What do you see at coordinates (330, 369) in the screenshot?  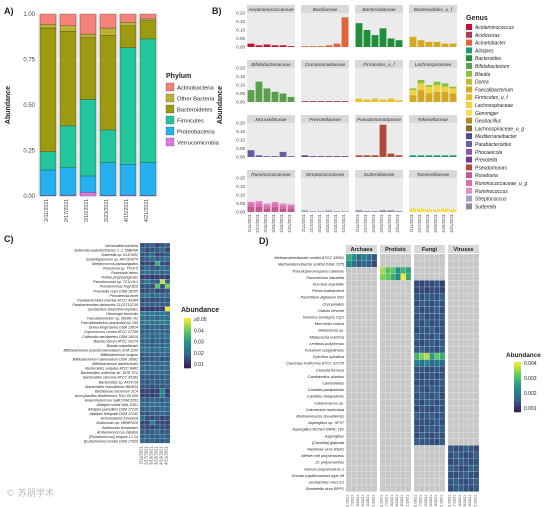 I see `heatmap-row-label: Clavaria fumosa` at bounding box center [330, 369].